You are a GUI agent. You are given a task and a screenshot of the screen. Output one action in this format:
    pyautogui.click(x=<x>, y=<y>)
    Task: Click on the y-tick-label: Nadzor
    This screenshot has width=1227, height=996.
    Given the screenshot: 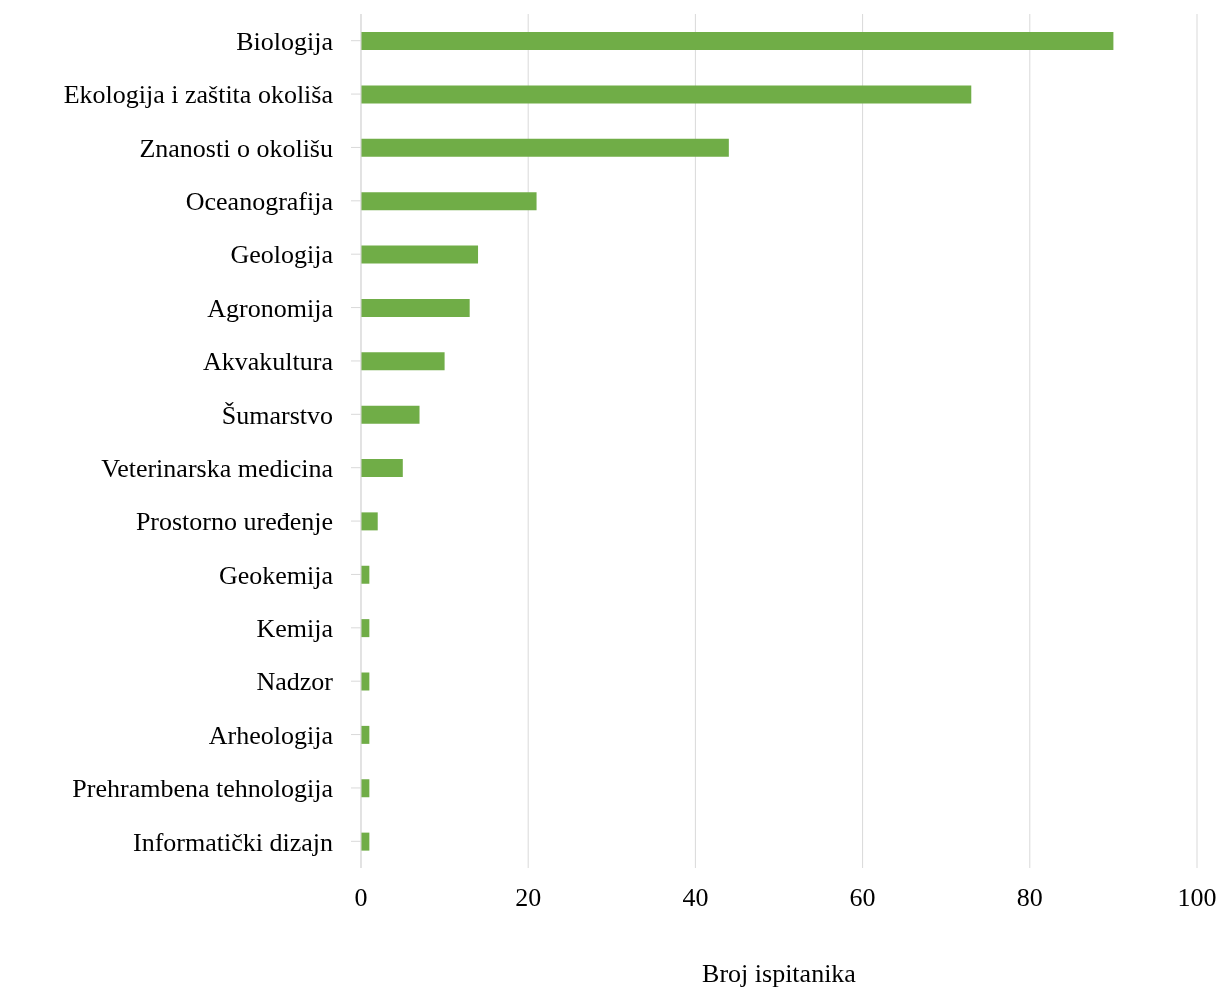 What is the action you would take?
    pyautogui.click(x=295, y=682)
    